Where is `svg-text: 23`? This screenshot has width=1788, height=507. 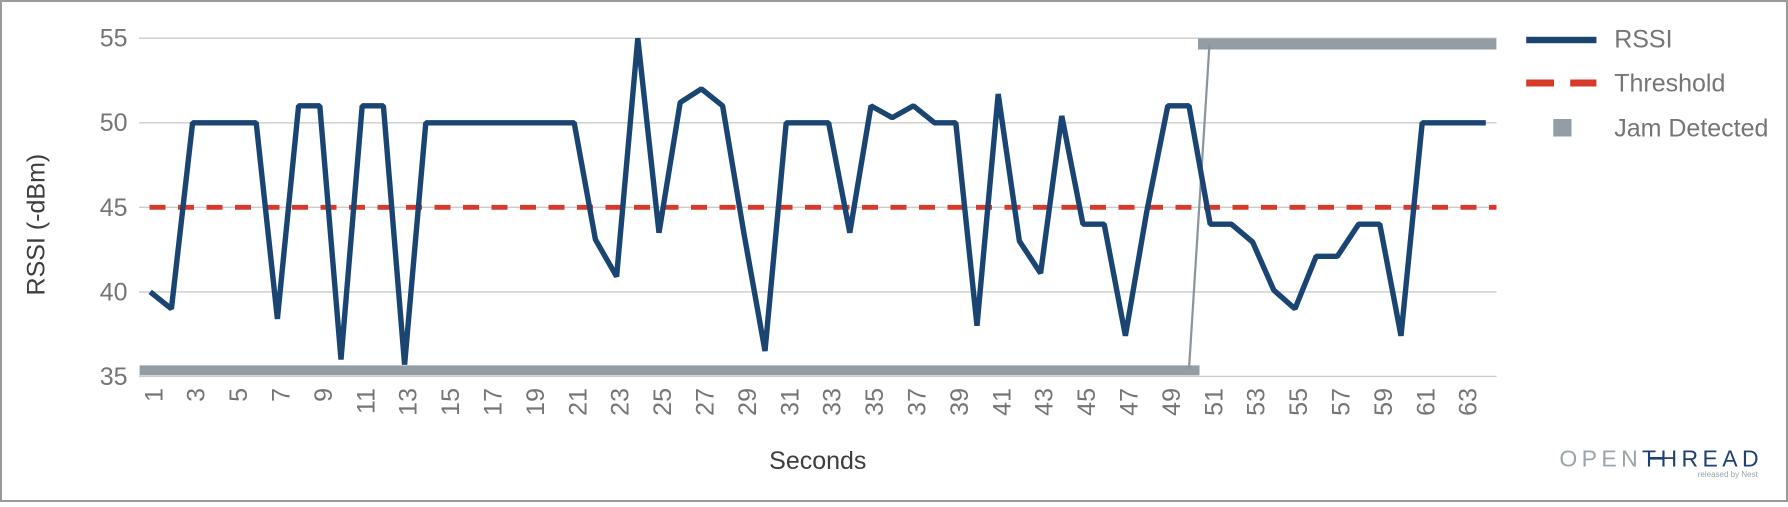
svg-text: 23 is located at coordinates (621, 402).